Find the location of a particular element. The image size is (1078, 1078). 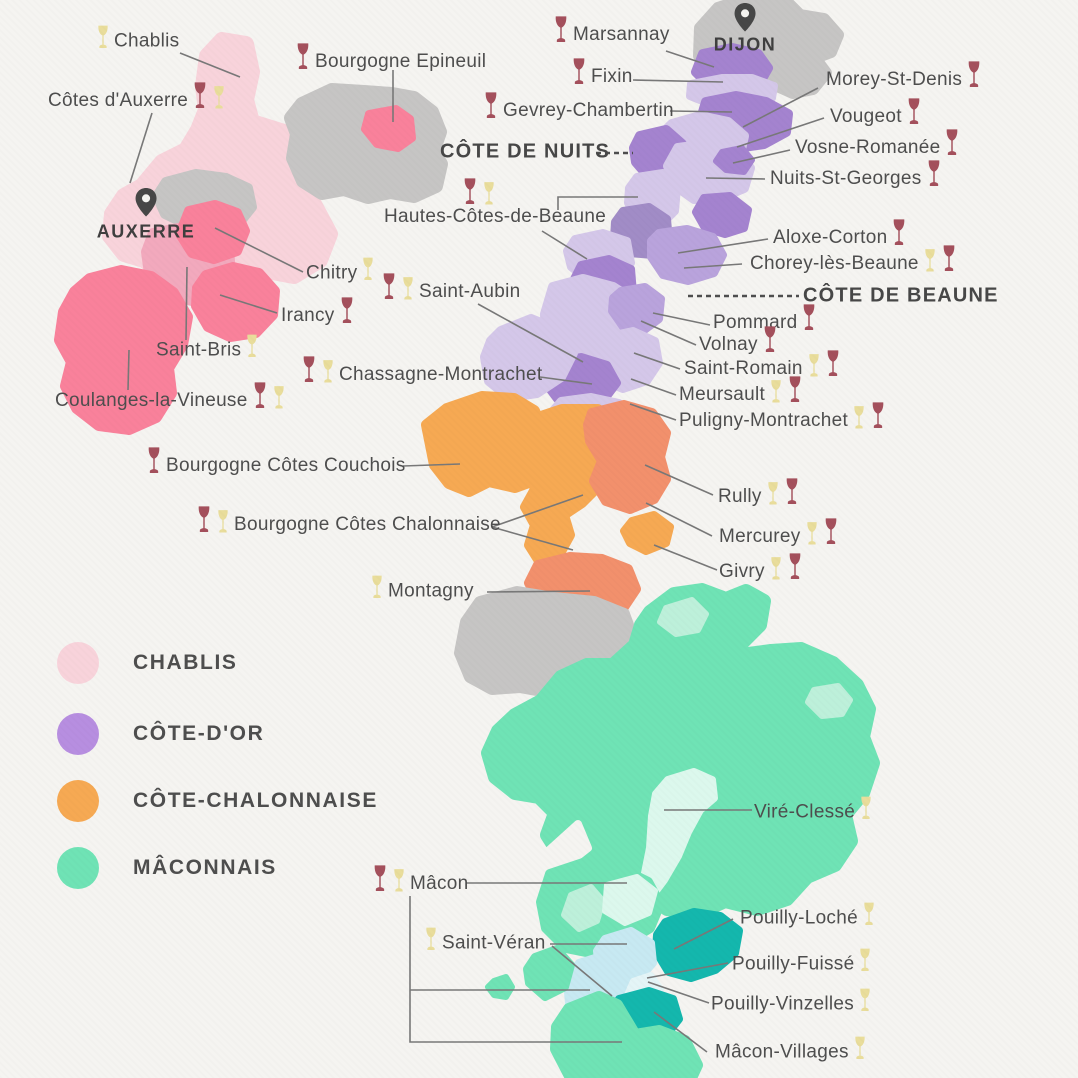

map-label-text: Pouilly-Vinzelles is located at coordinates (783, 1003).